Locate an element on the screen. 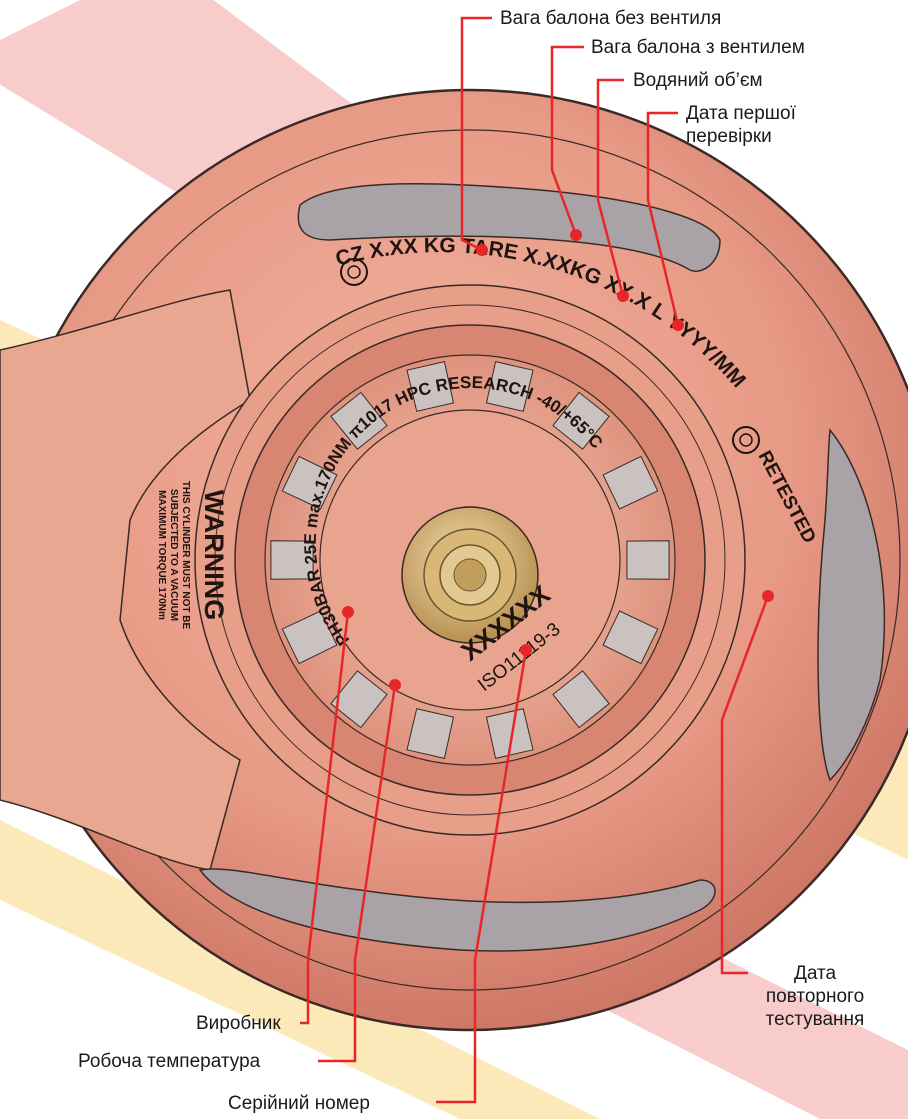 The width and height of the screenshot is (908, 1119). label-manufacturer: Виробник is located at coordinates (238, 1023).